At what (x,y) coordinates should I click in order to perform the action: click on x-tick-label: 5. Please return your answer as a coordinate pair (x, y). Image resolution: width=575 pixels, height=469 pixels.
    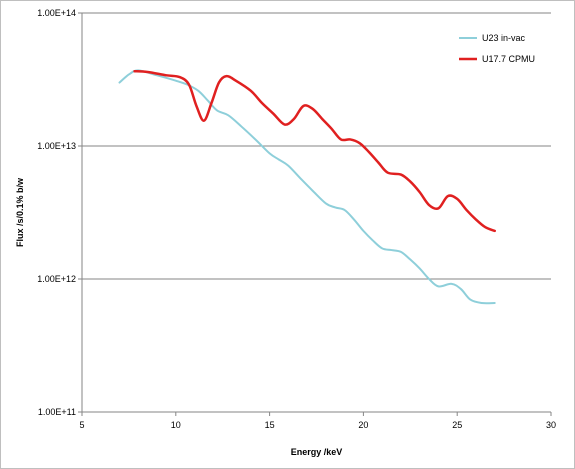
    Looking at the image, I should click on (81, 425).